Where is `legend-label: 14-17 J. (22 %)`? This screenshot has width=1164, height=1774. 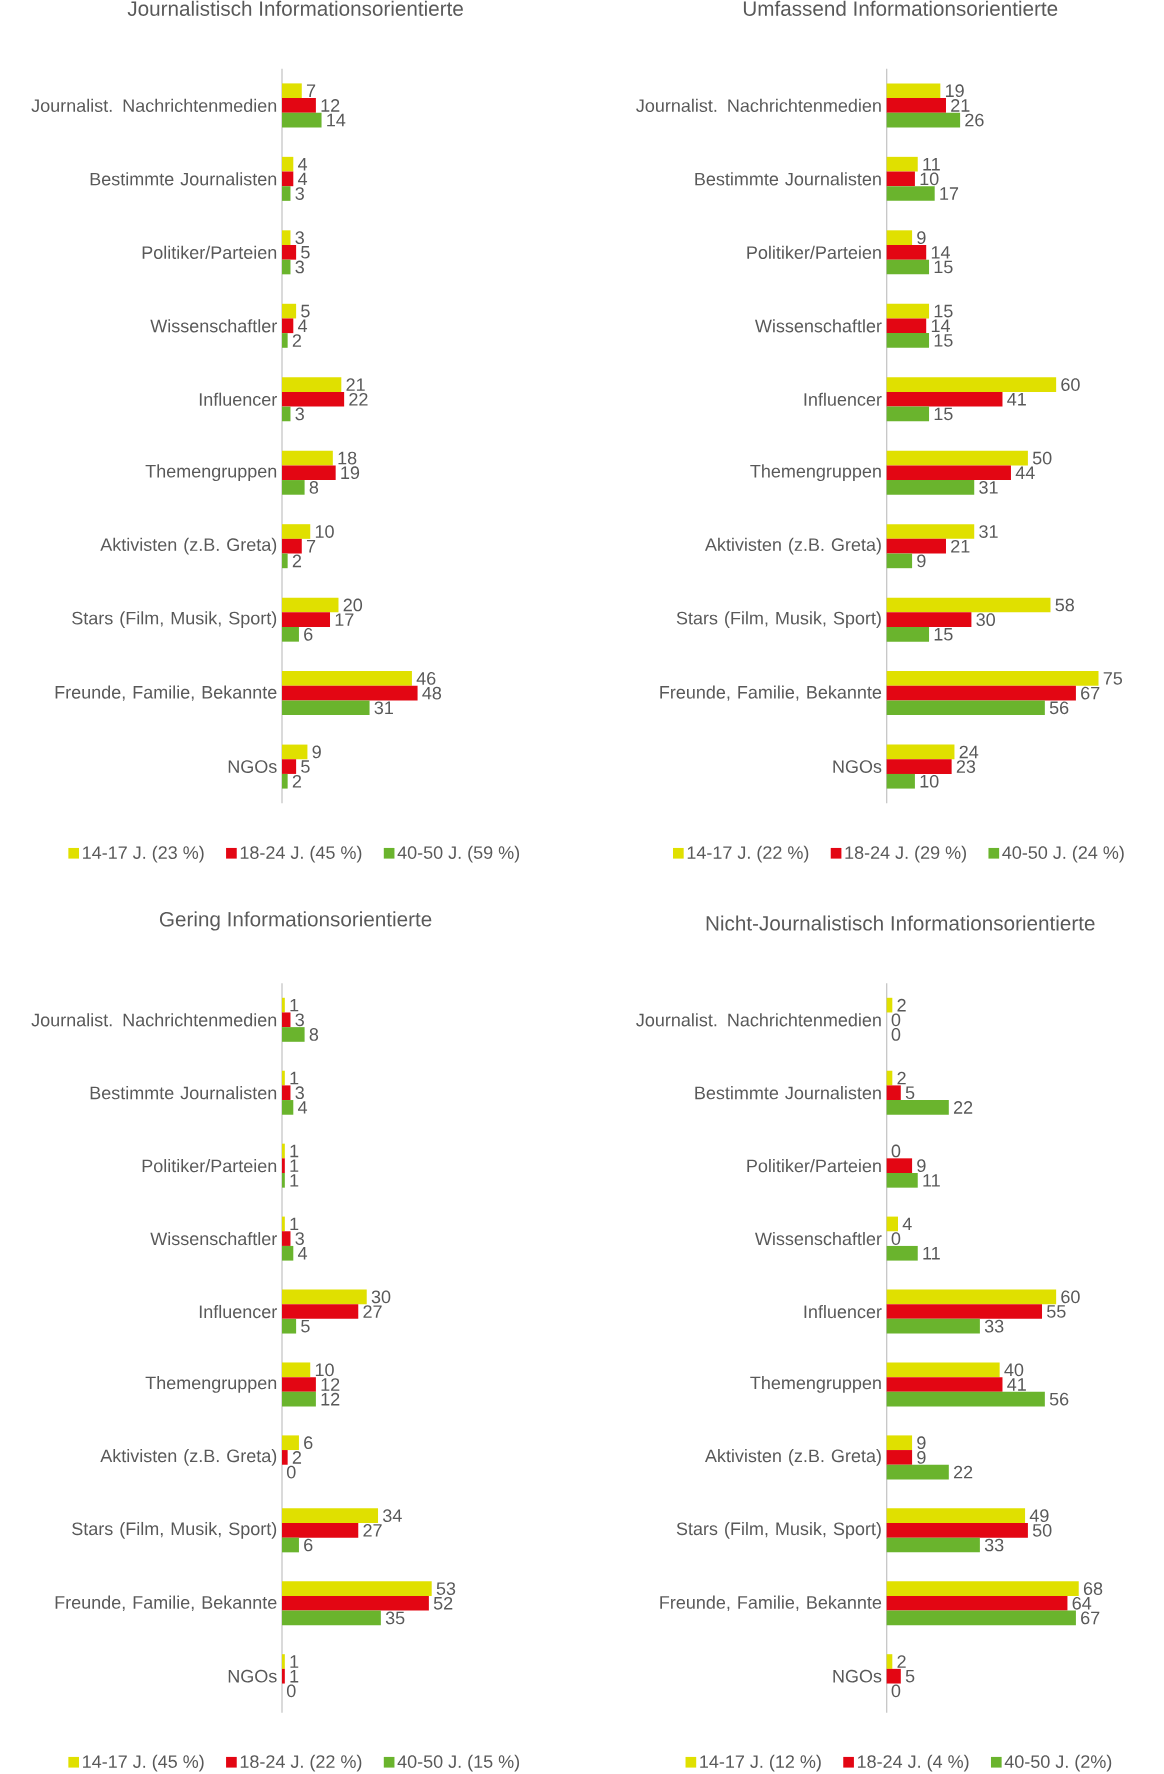 legend-label: 14-17 J. (22 %) is located at coordinates (748, 854).